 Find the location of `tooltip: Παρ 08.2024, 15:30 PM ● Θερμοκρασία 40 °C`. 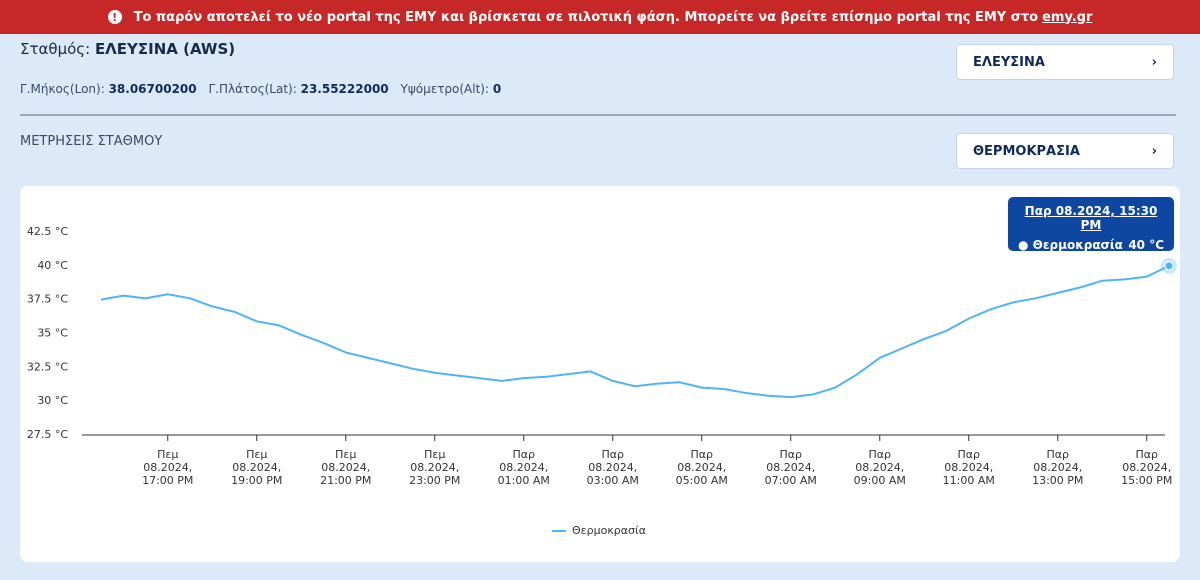

tooltip: Παρ 08.2024, 15:30 PM ● Θερμοκρασία 40 °C is located at coordinates (1091, 224).